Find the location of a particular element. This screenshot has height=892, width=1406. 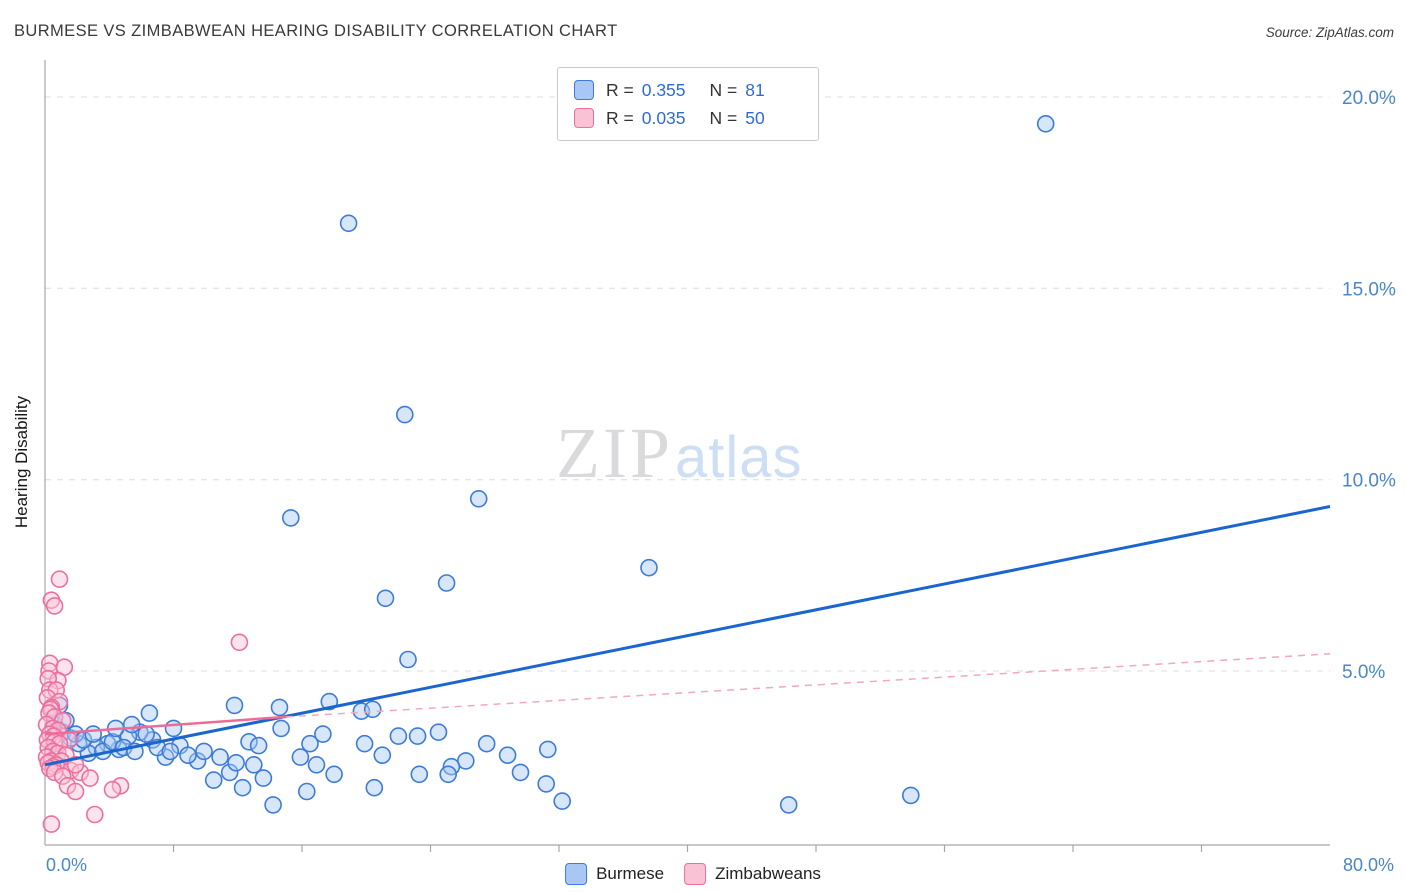

burmese-r-value: 0.355 is located at coordinates (663, 89).